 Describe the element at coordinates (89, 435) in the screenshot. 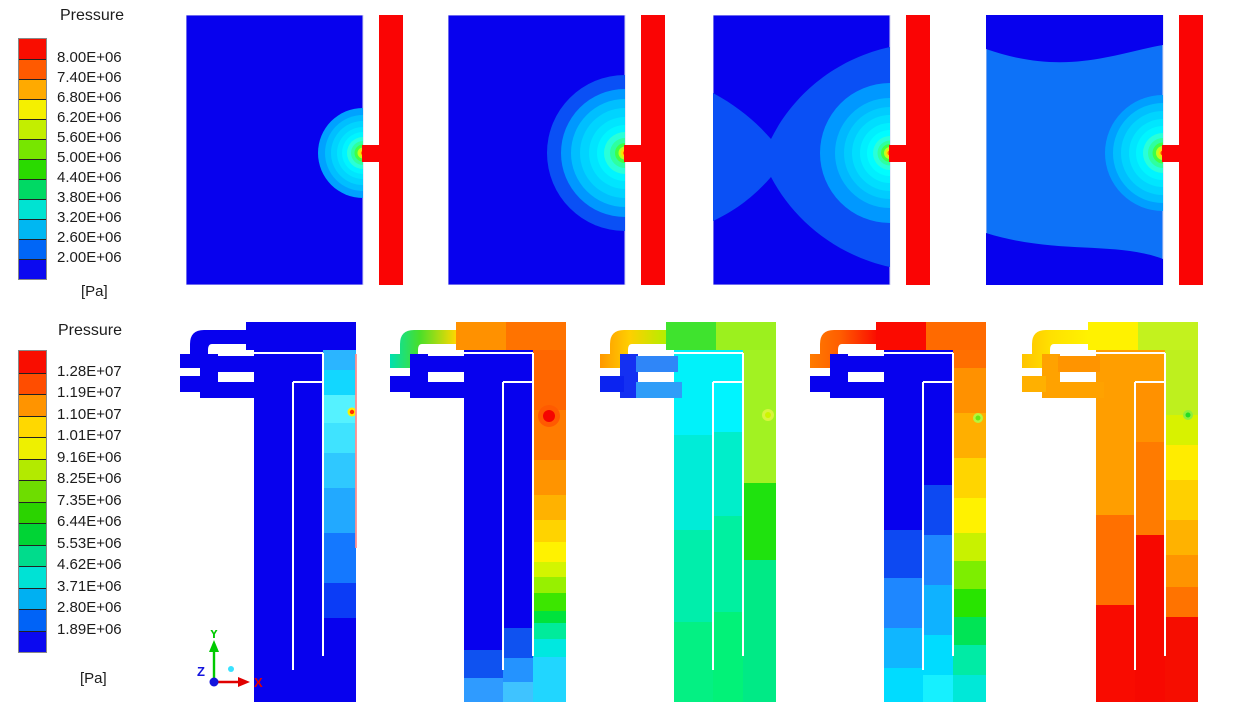

I see `colorbar-tick-label: 1.01E+07` at that location.